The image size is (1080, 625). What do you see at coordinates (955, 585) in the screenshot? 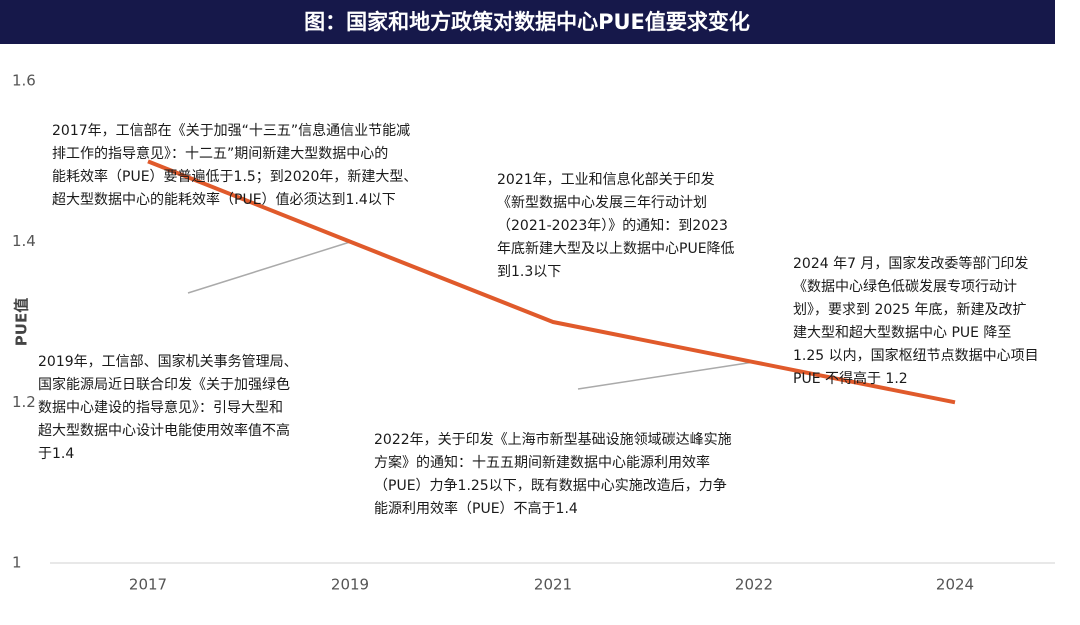
I see `x-tick-label: 2024` at bounding box center [955, 585].